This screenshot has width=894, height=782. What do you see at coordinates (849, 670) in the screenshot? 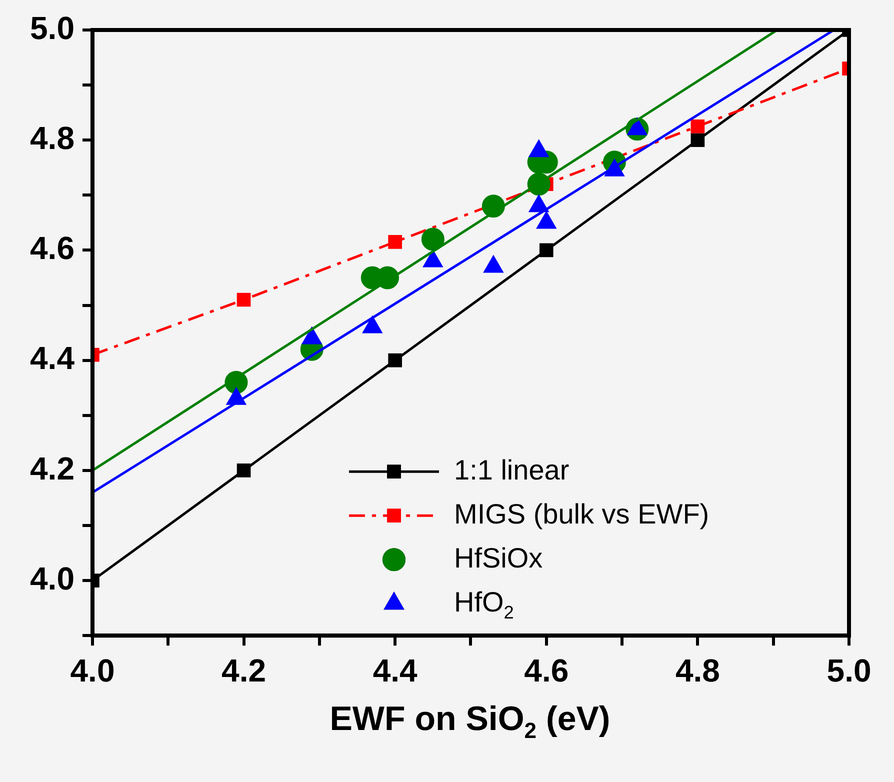
I see `x-tick-label: 5.0` at bounding box center [849, 670].